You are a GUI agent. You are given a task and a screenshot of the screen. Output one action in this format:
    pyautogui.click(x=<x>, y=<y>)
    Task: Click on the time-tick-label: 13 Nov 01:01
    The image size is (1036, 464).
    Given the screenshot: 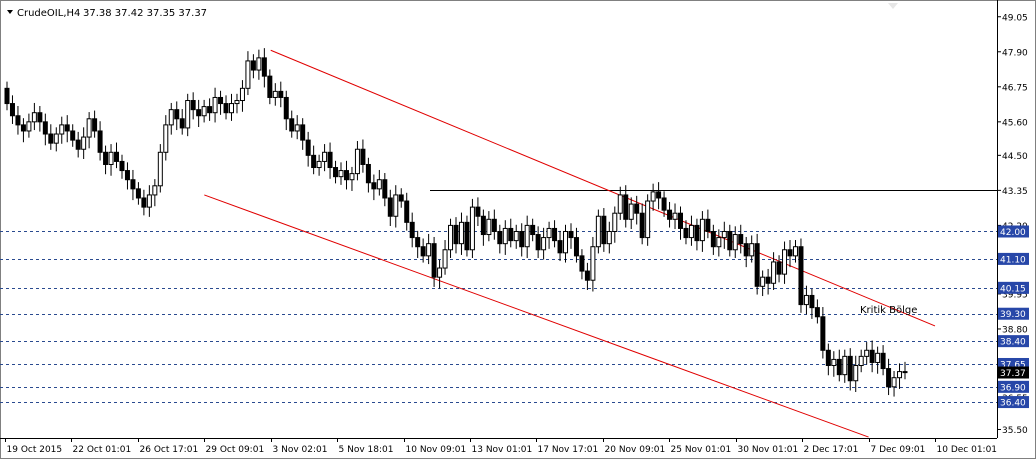 What is the action you would take?
    pyautogui.click(x=502, y=450)
    